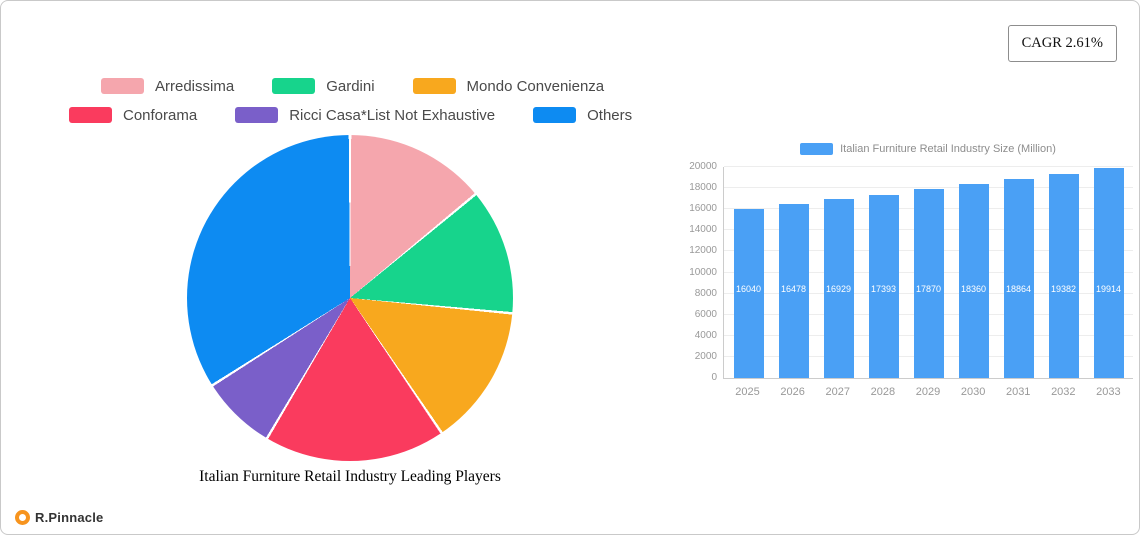 Image resolution: width=1140 pixels, height=535 pixels. I want to click on bar-value-label: 16478, so click(793, 289).